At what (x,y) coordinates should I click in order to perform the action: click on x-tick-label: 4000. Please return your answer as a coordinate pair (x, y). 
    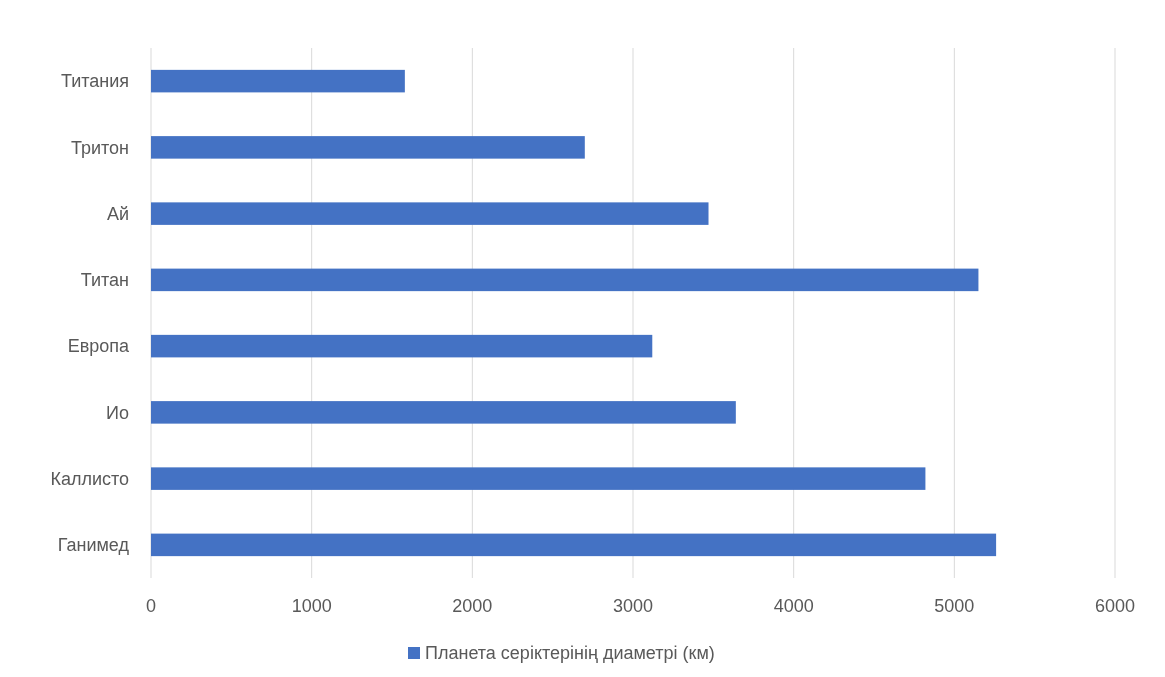
    Looking at the image, I should click on (793, 606).